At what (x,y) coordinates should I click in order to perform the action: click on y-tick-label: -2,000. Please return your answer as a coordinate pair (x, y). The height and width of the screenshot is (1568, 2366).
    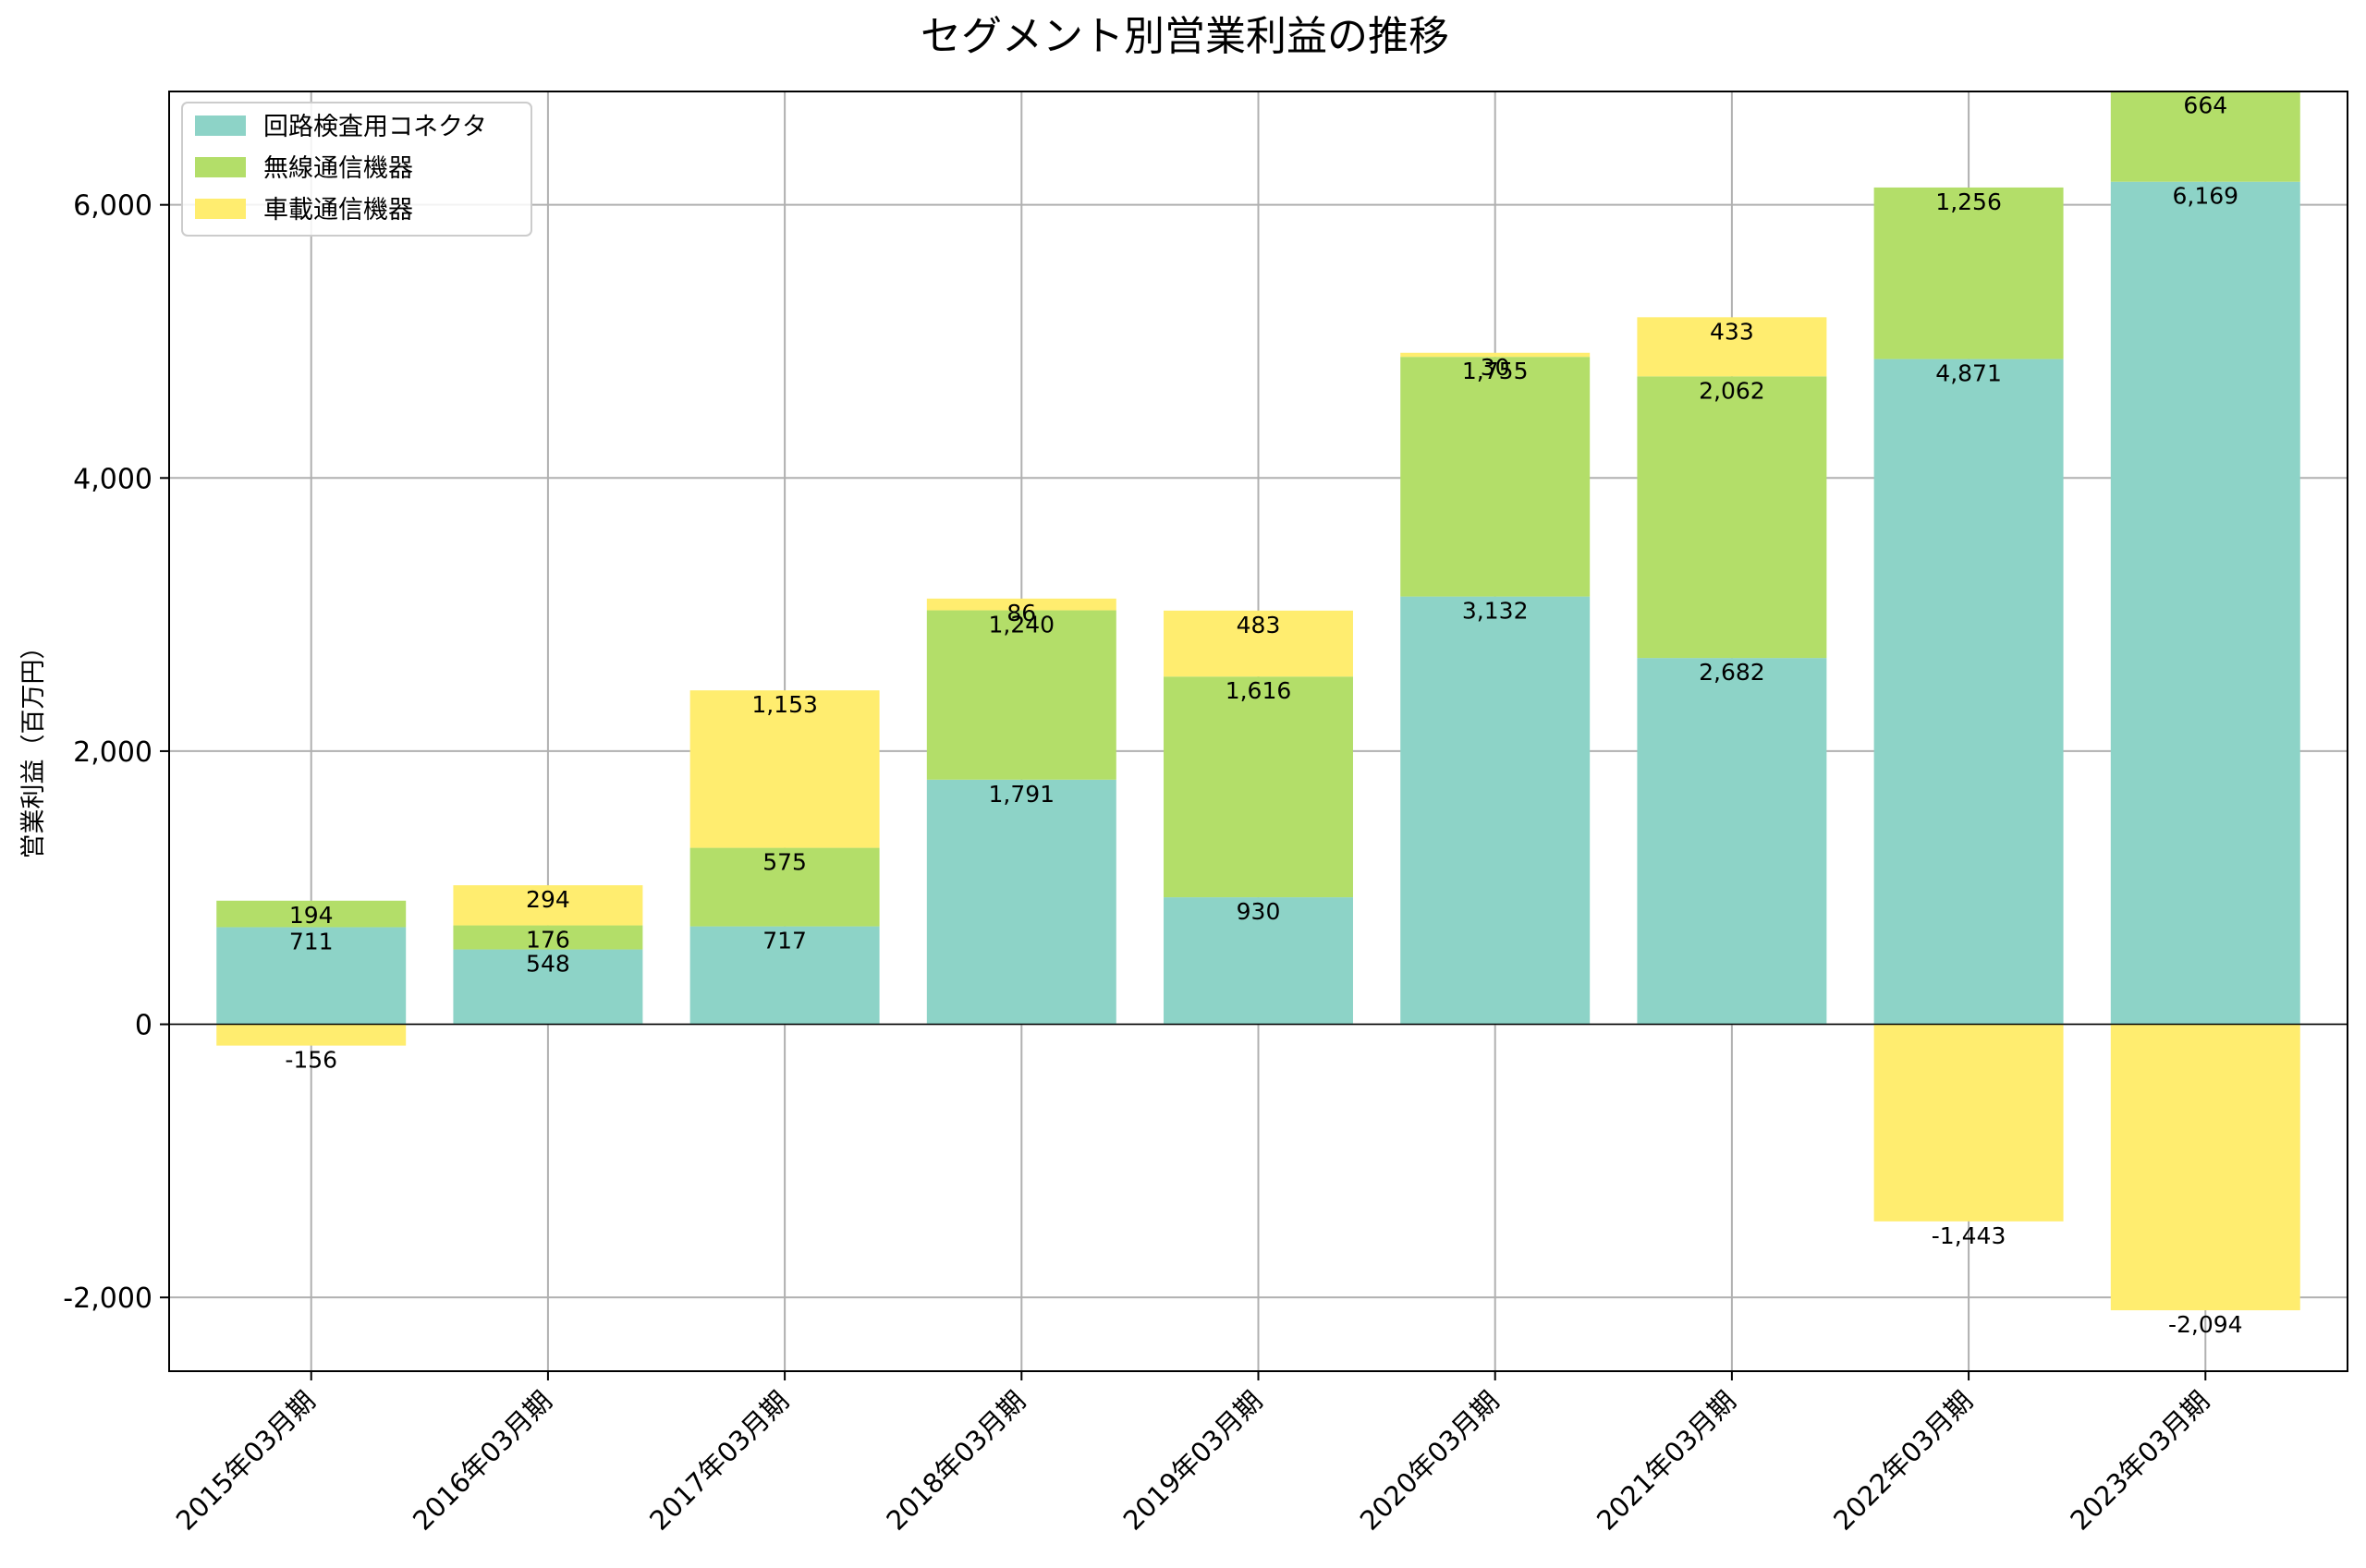
    Looking at the image, I should click on (108, 1298).